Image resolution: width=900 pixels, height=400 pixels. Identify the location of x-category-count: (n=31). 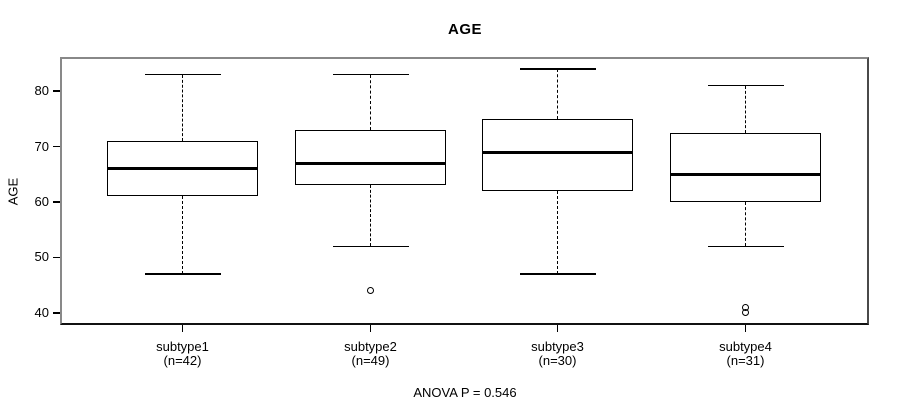
(745, 360).